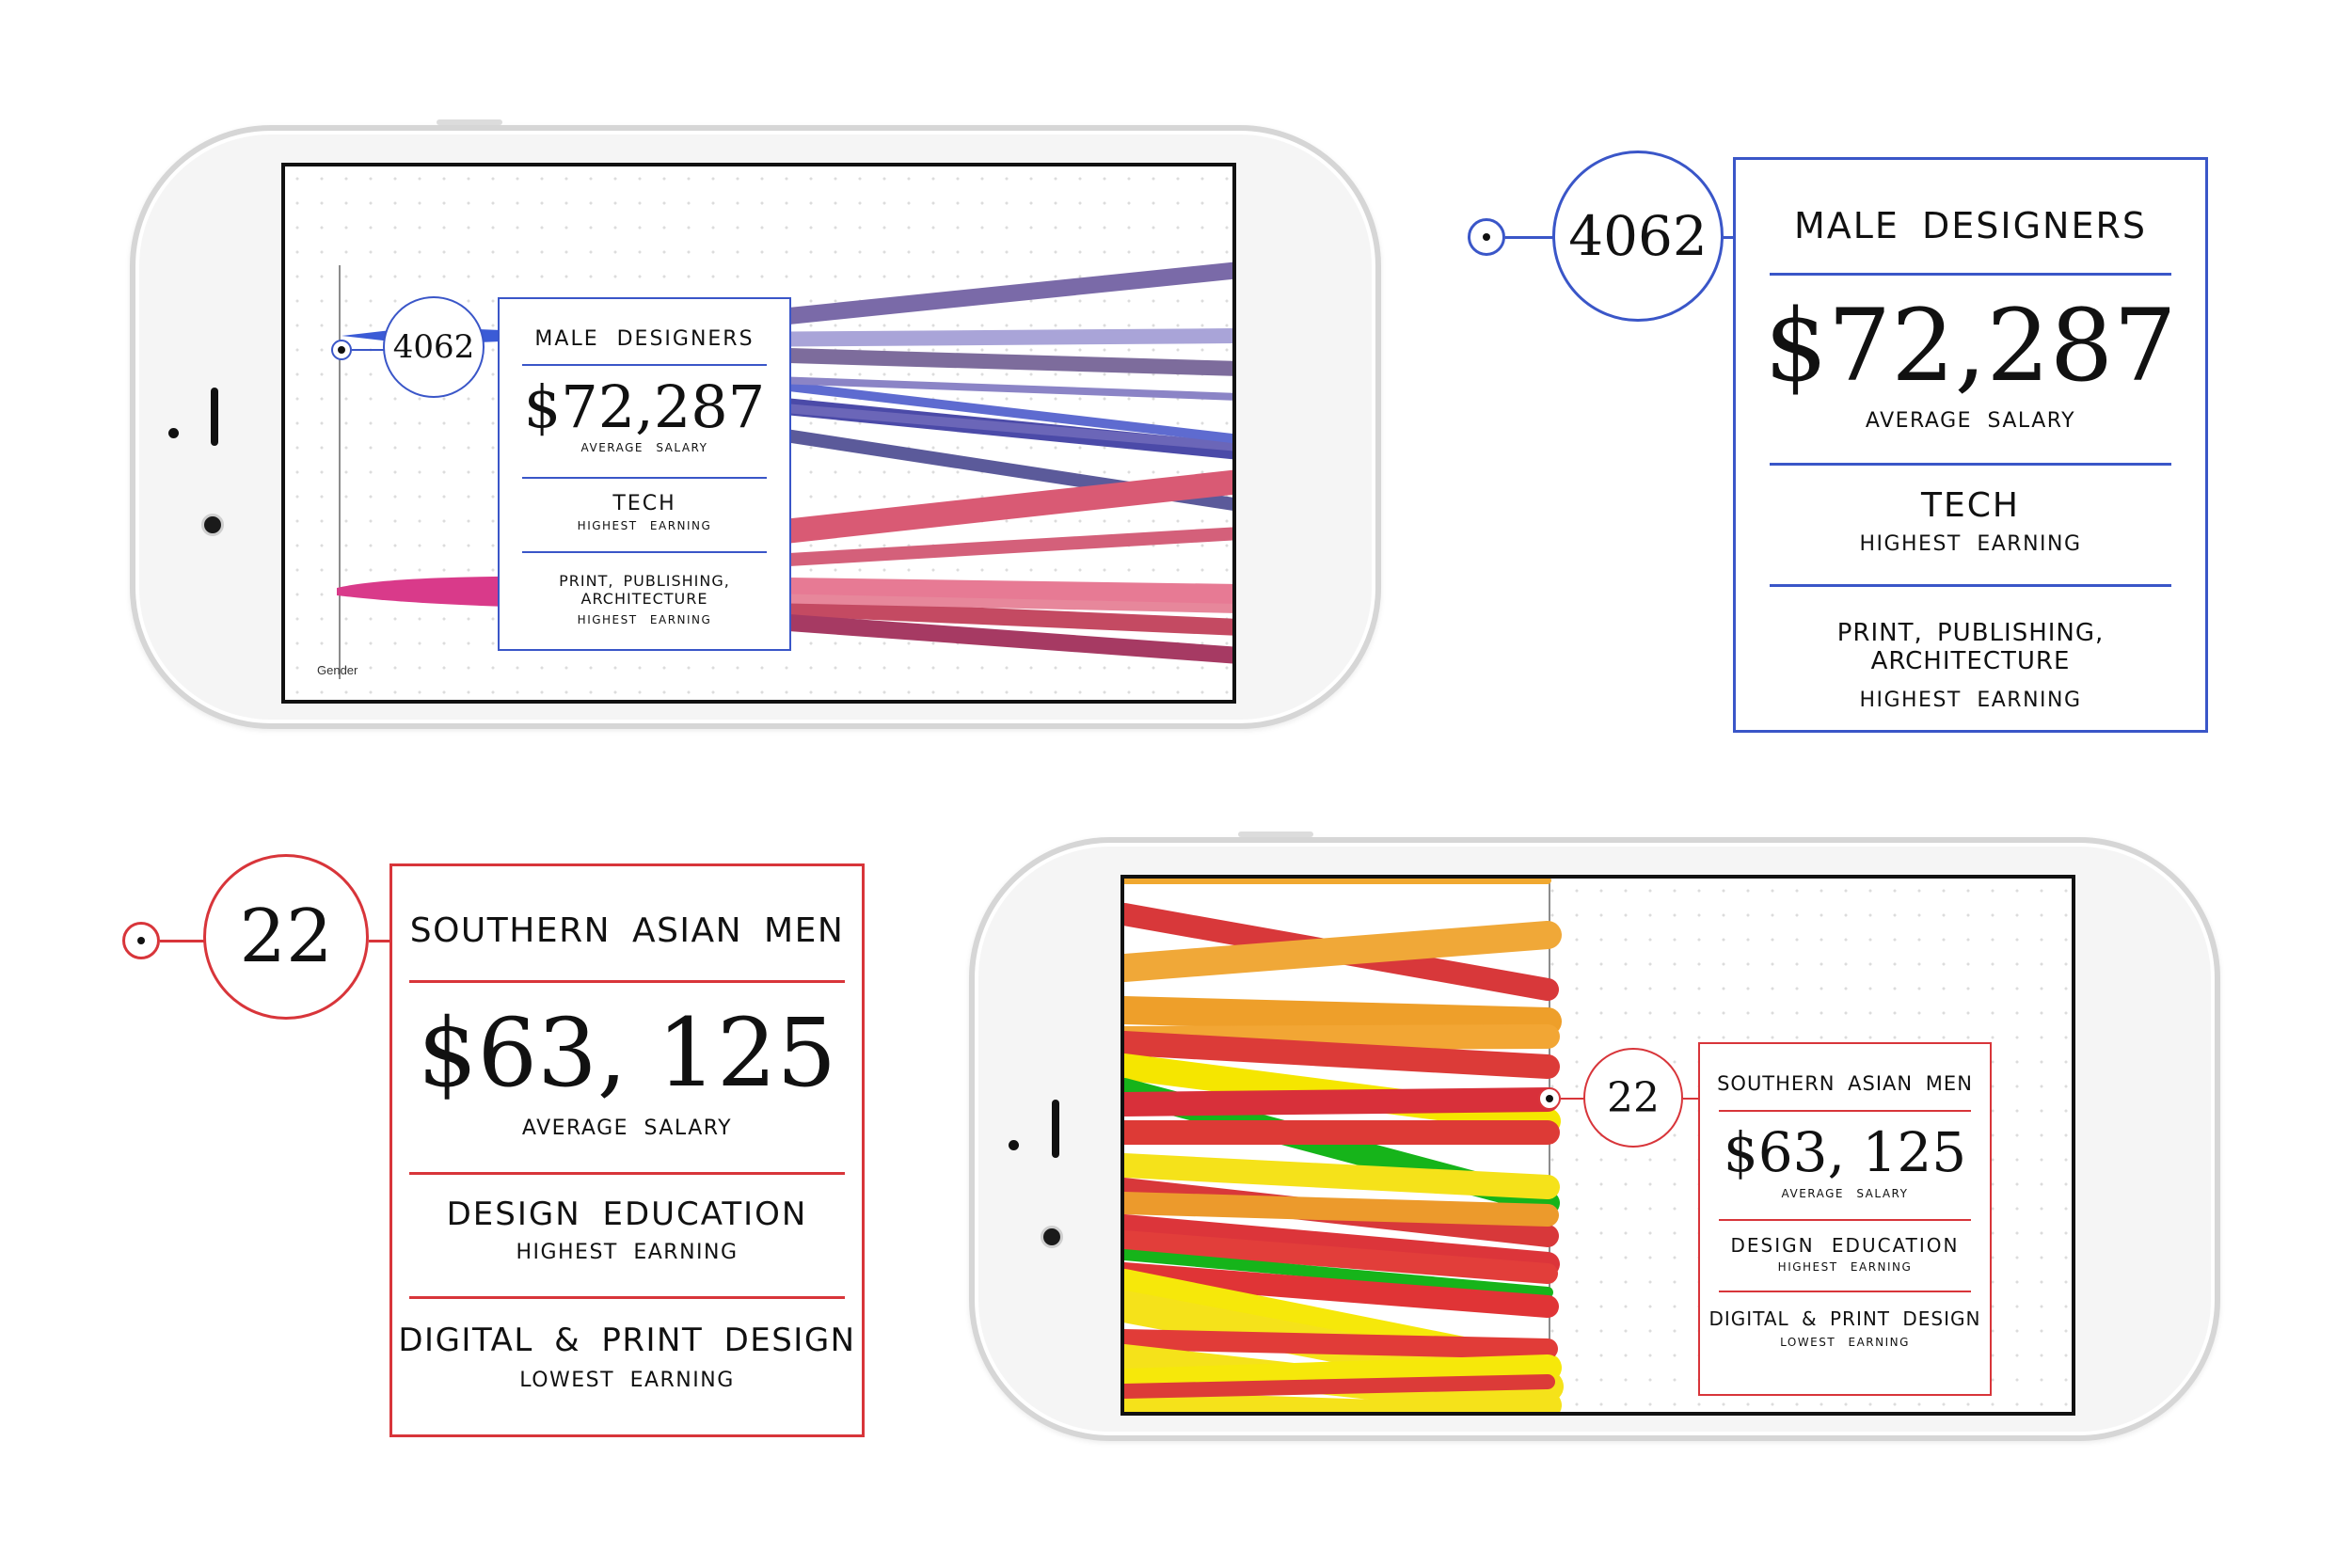 The image size is (2352, 1568). Describe the element at coordinates (1275, 834) in the screenshot. I see `phone-bottom-button` at that location.